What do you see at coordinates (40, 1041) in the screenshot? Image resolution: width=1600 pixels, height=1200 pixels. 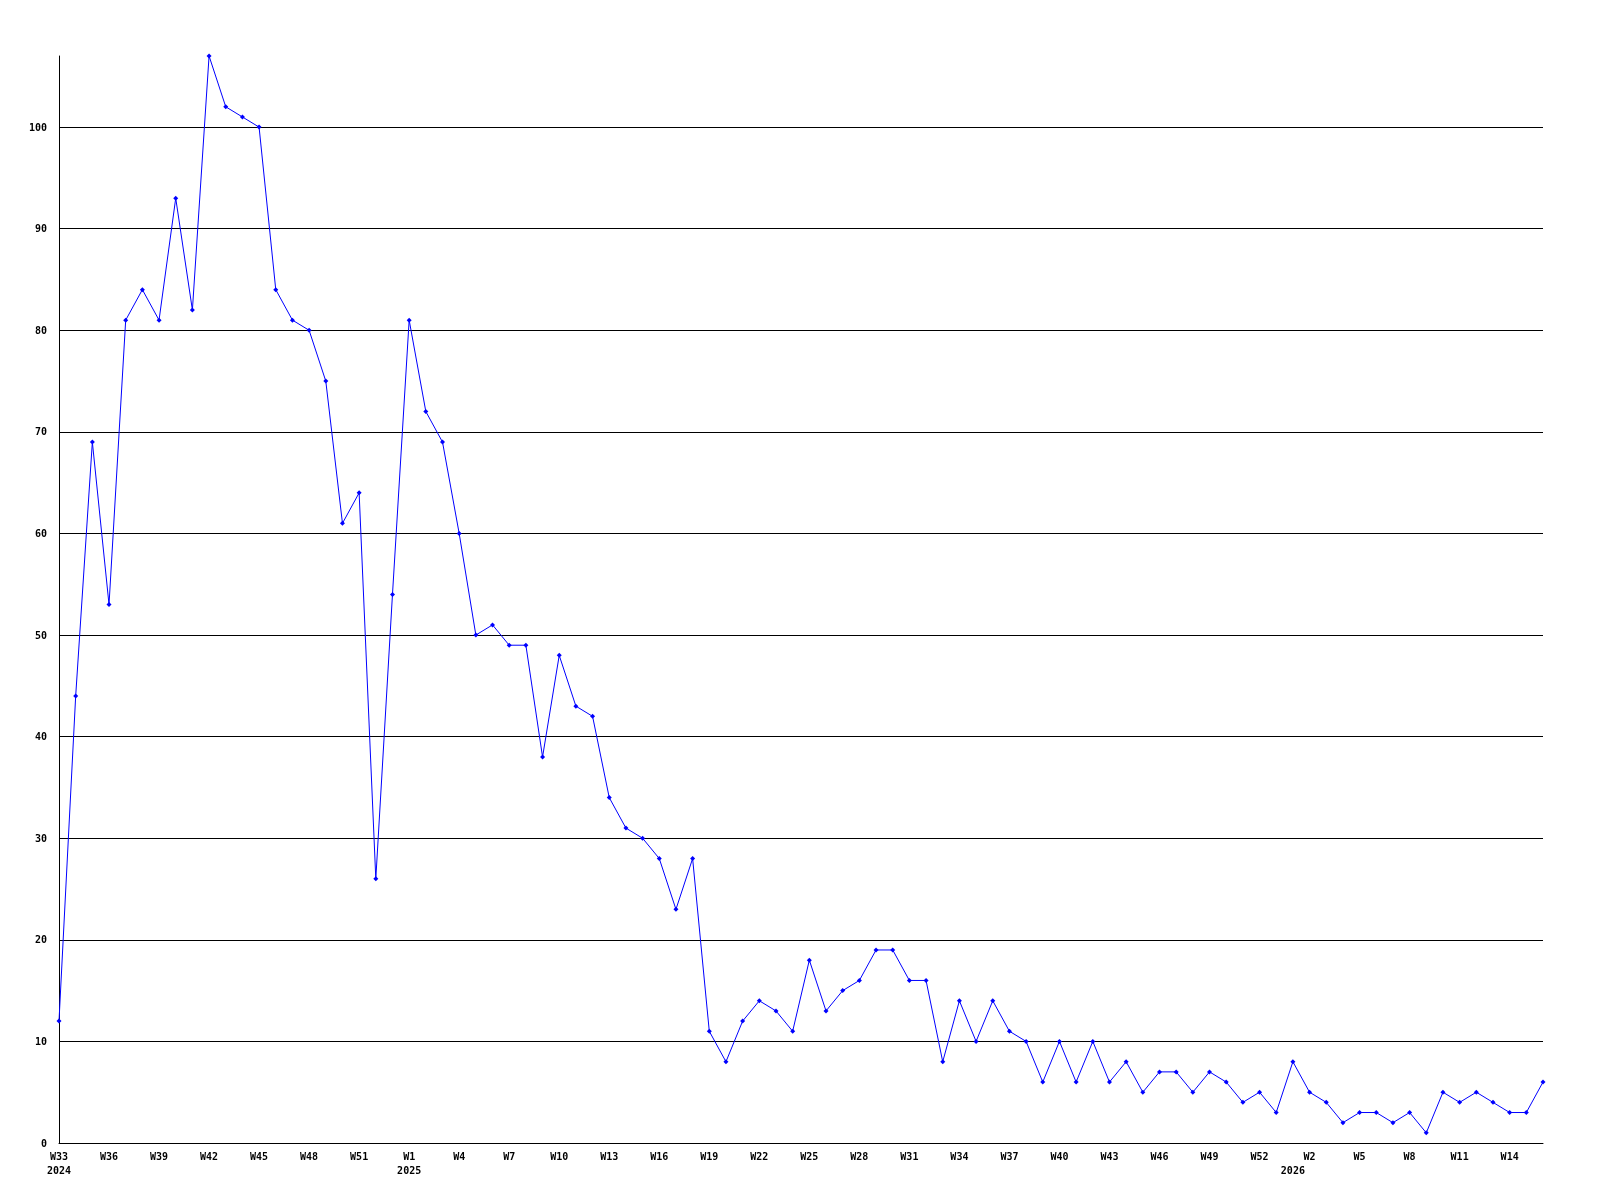 I see `y-tick-label: 10` at bounding box center [40, 1041].